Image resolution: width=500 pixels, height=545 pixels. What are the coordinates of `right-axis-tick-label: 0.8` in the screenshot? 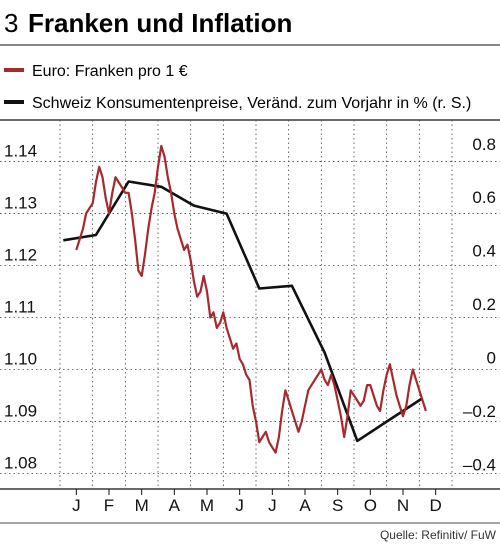 It's located at (484, 144).